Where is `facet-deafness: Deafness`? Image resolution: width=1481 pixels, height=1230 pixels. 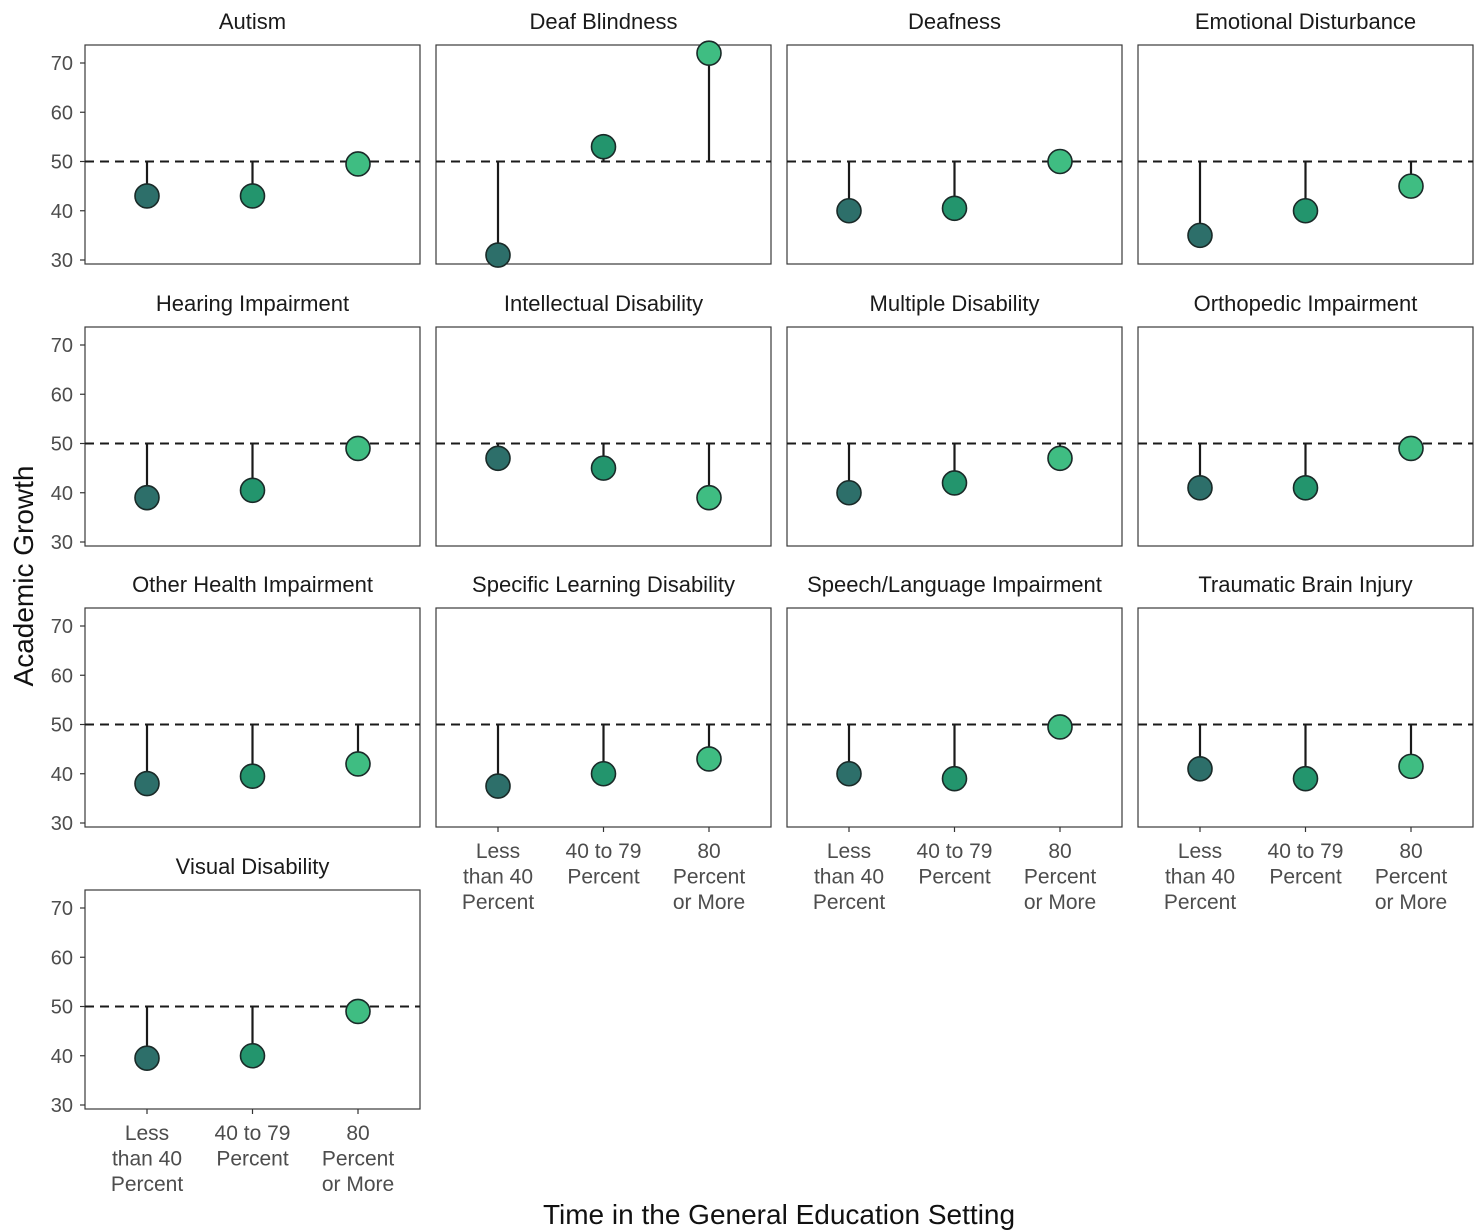 facet-deafness: Deafness is located at coordinates (954, 137).